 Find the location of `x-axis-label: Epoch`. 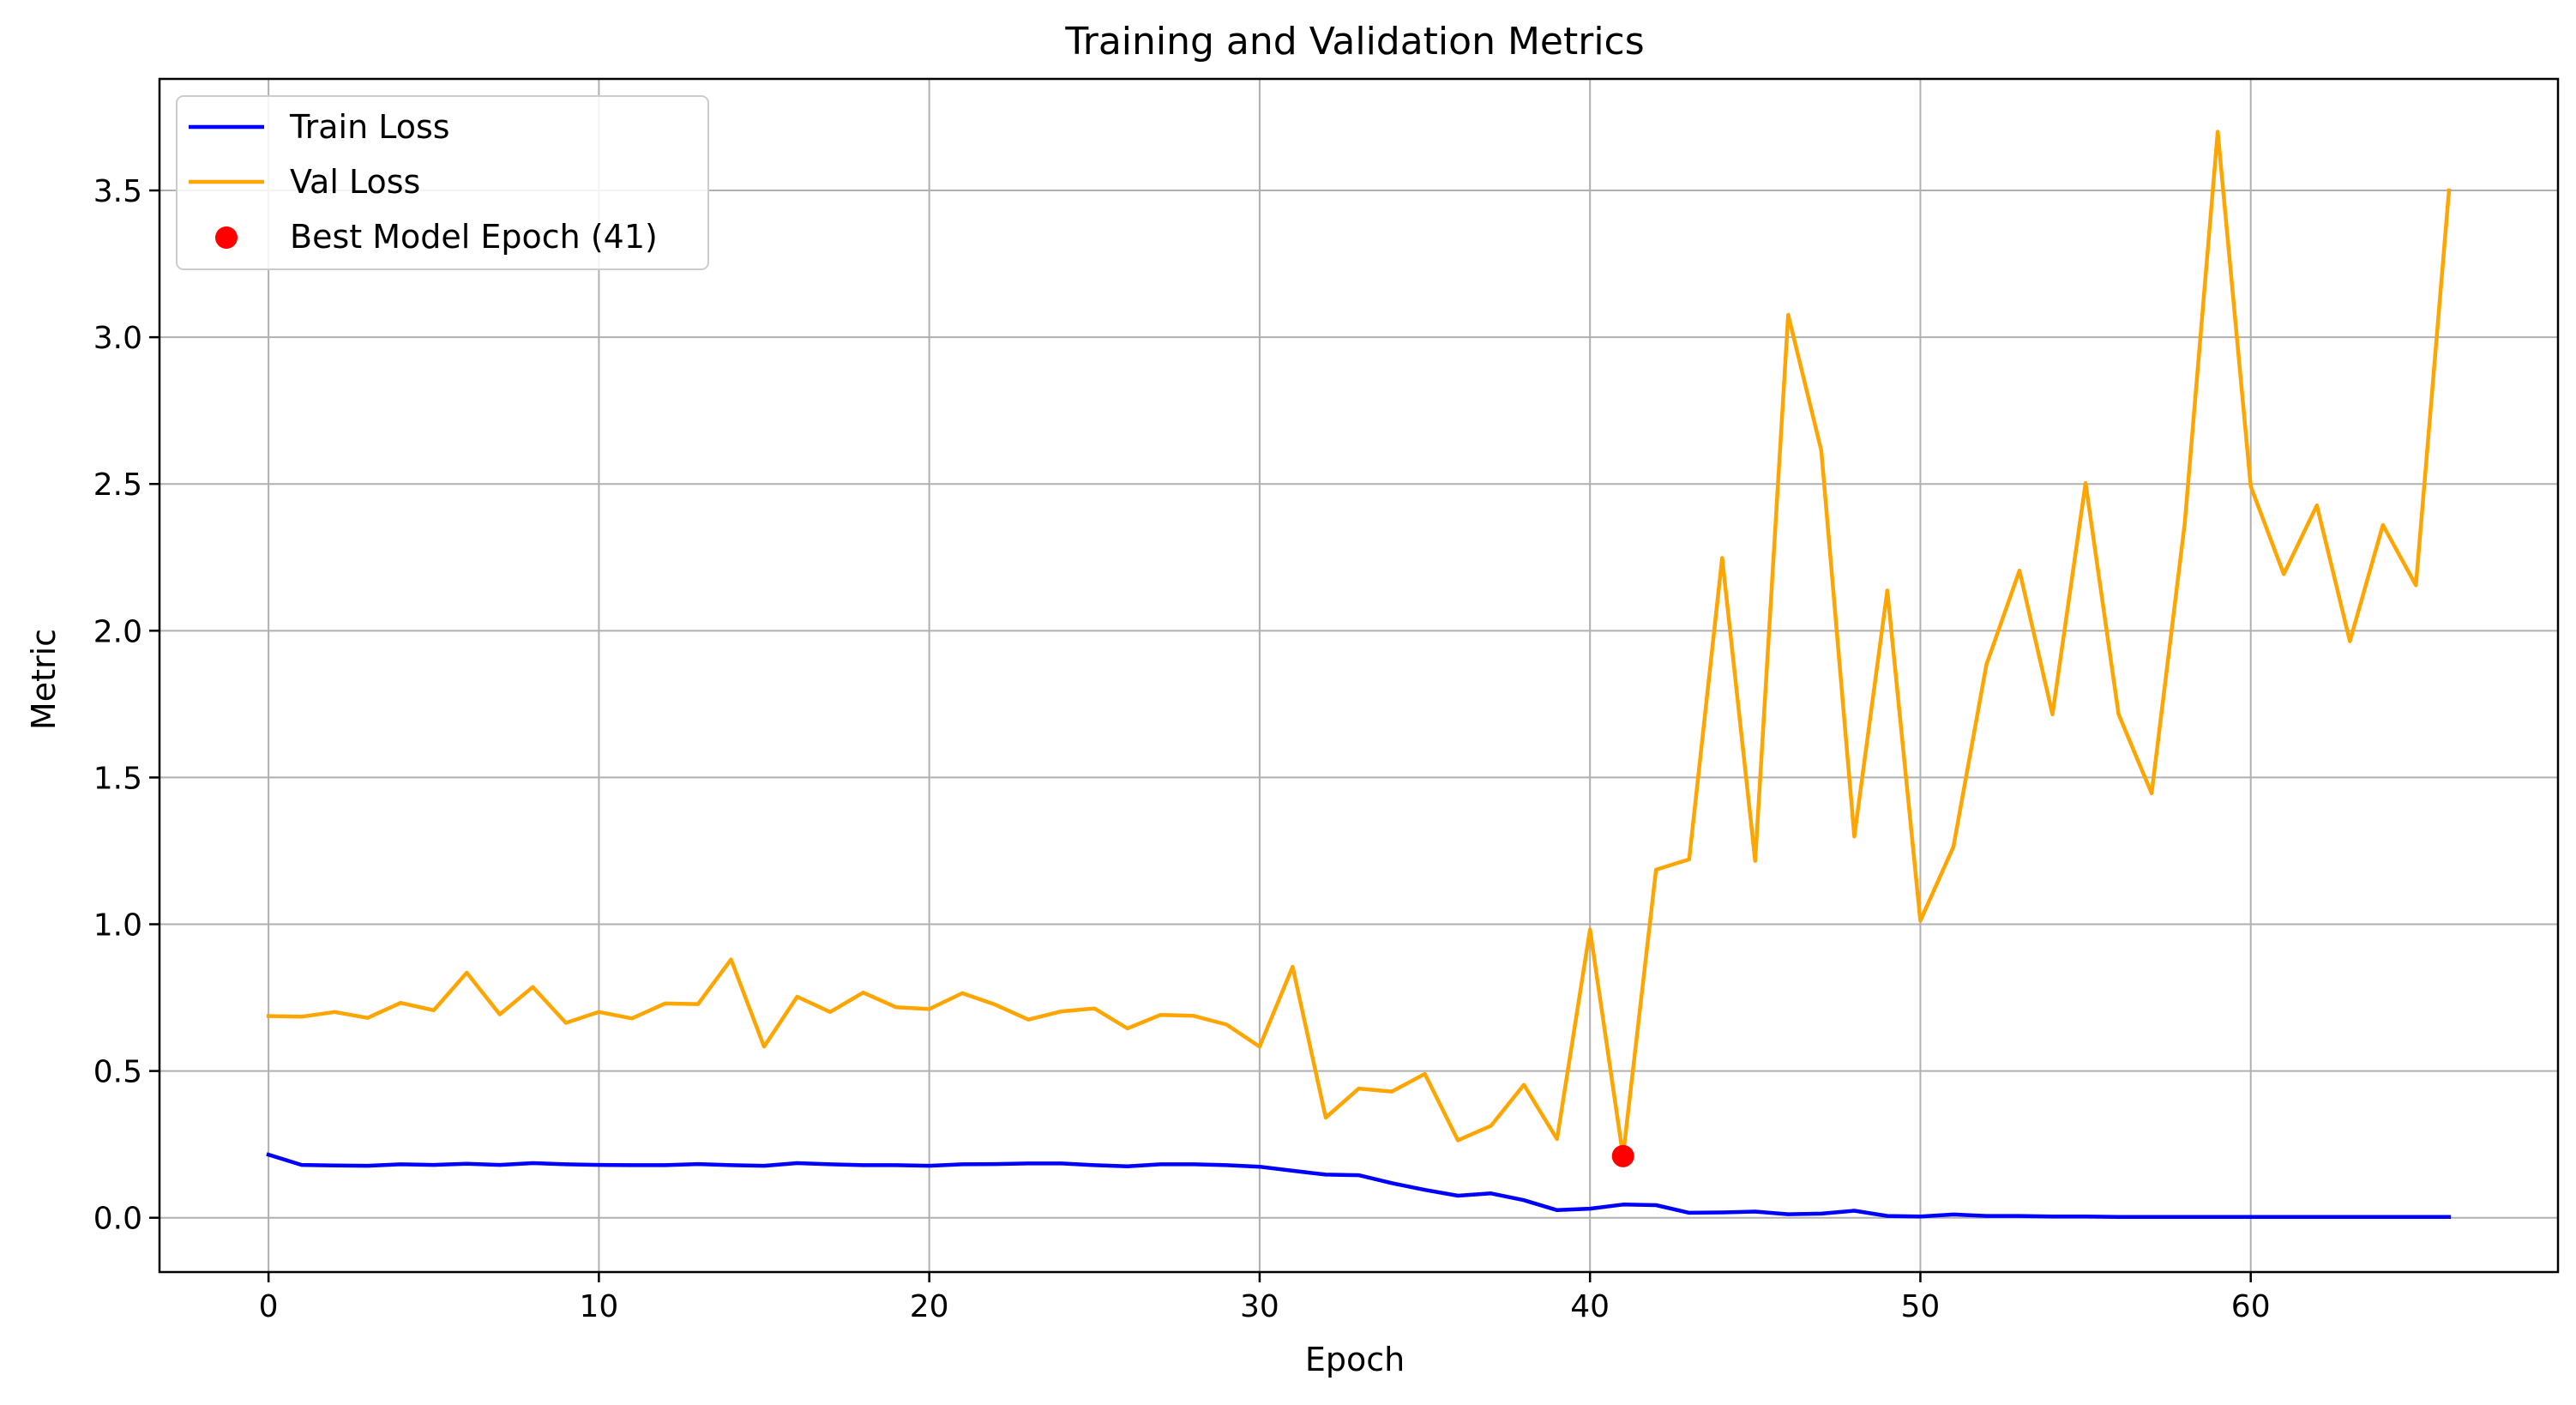

x-axis-label: Epoch is located at coordinates (1355, 1359).